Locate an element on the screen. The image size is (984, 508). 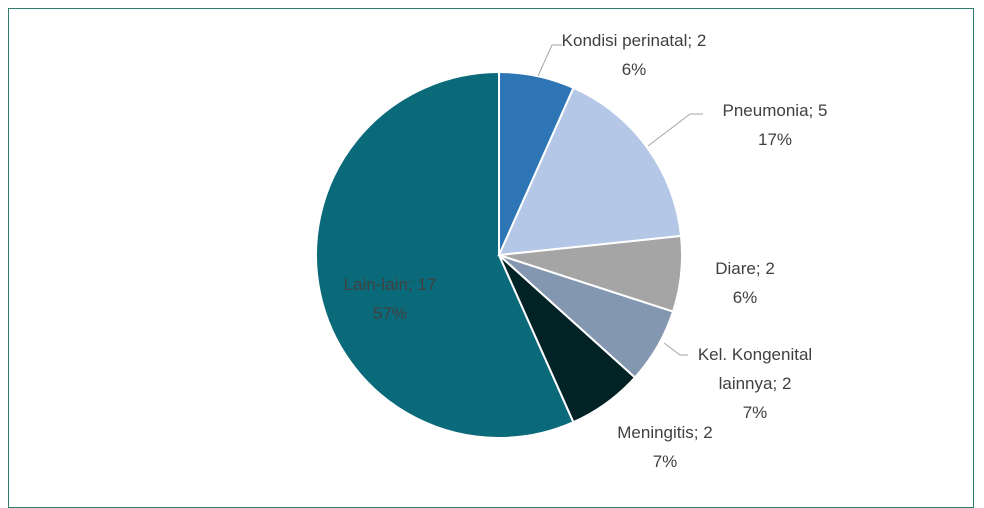
data-label: Lain-lain; 17 57% is located at coordinates (390, 299).